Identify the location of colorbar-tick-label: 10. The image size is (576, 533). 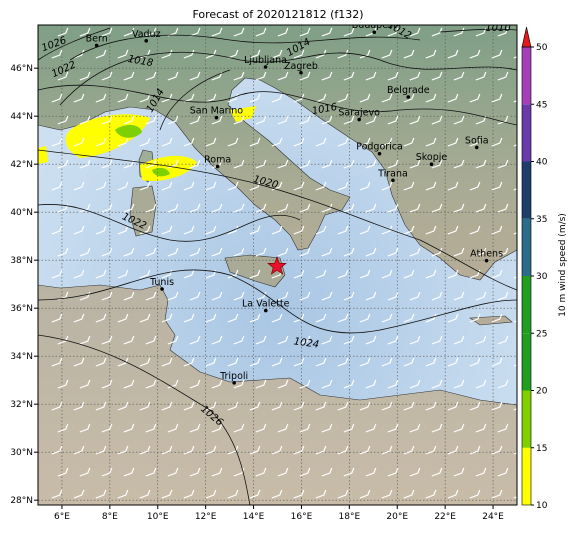
(542, 506).